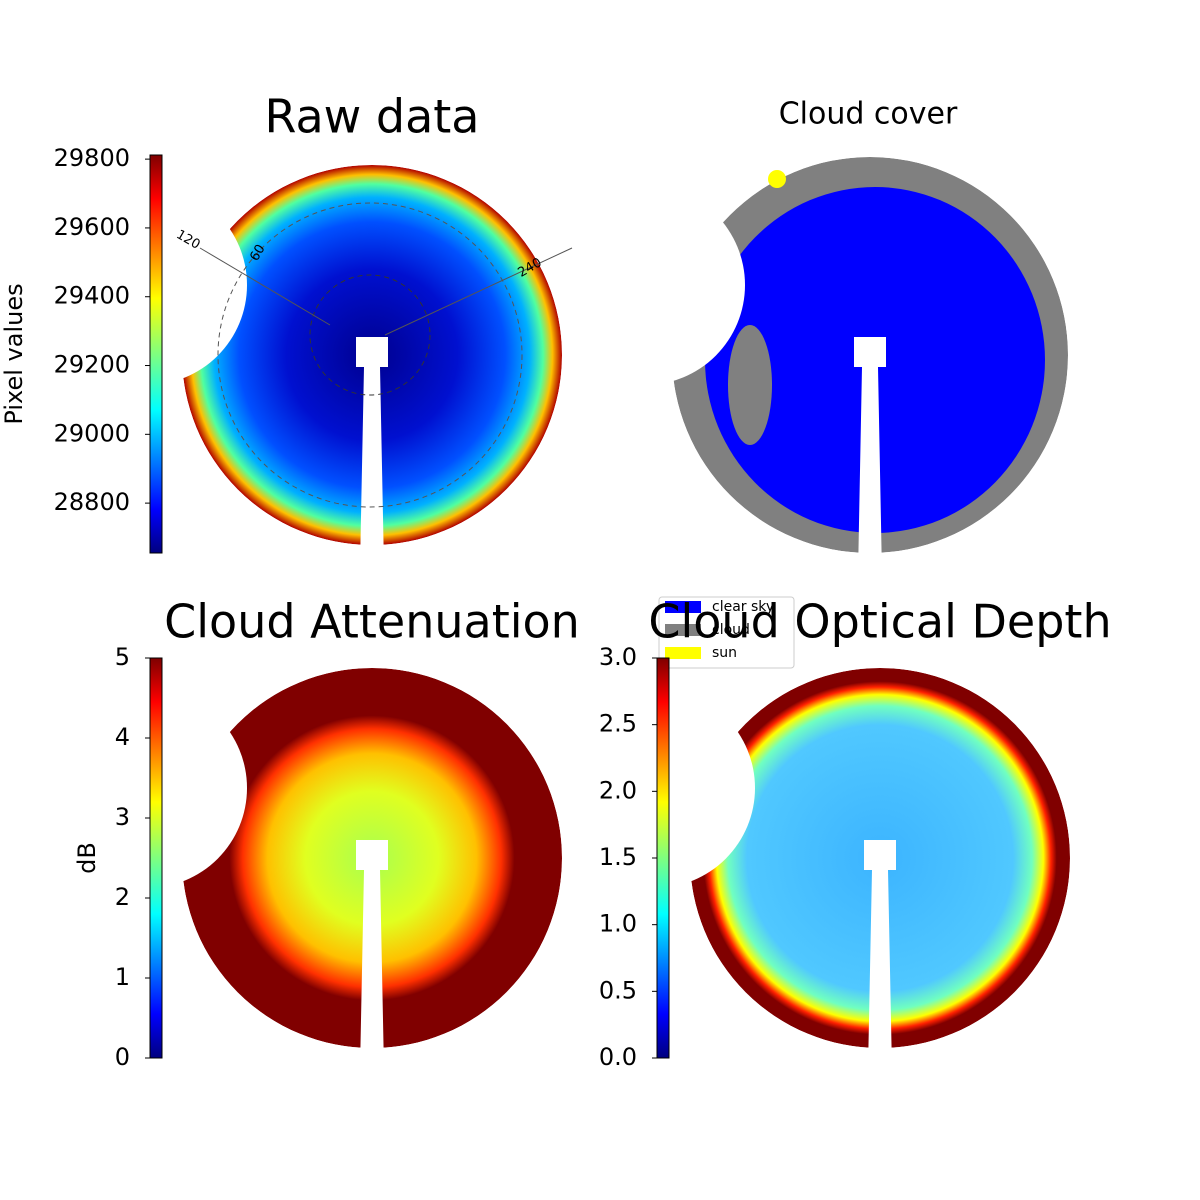 This screenshot has height=1200, width=1200. What do you see at coordinates (92, 158) in the screenshot?
I see `colorbar-tick-label: 29800` at bounding box center [92, 158].